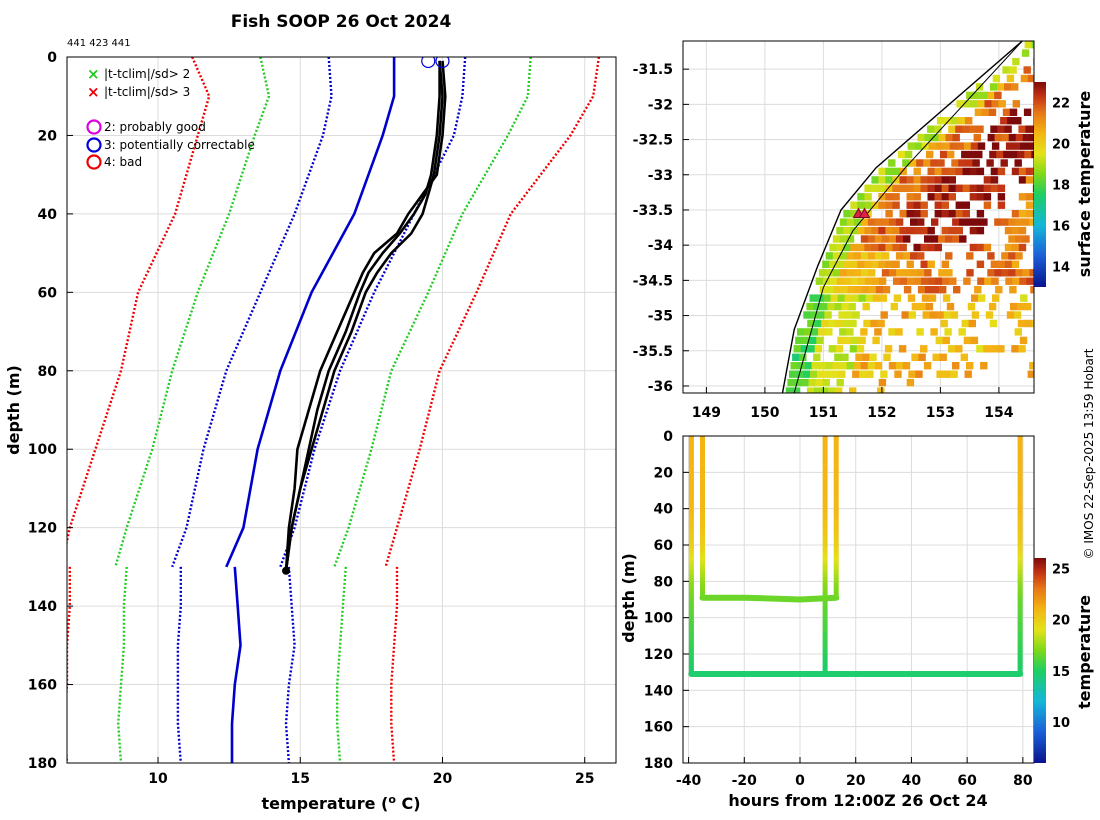 The width and height of the screenshot is (1100, 820). I want to click on map-x-tick-label: 149, so click(706, 413).